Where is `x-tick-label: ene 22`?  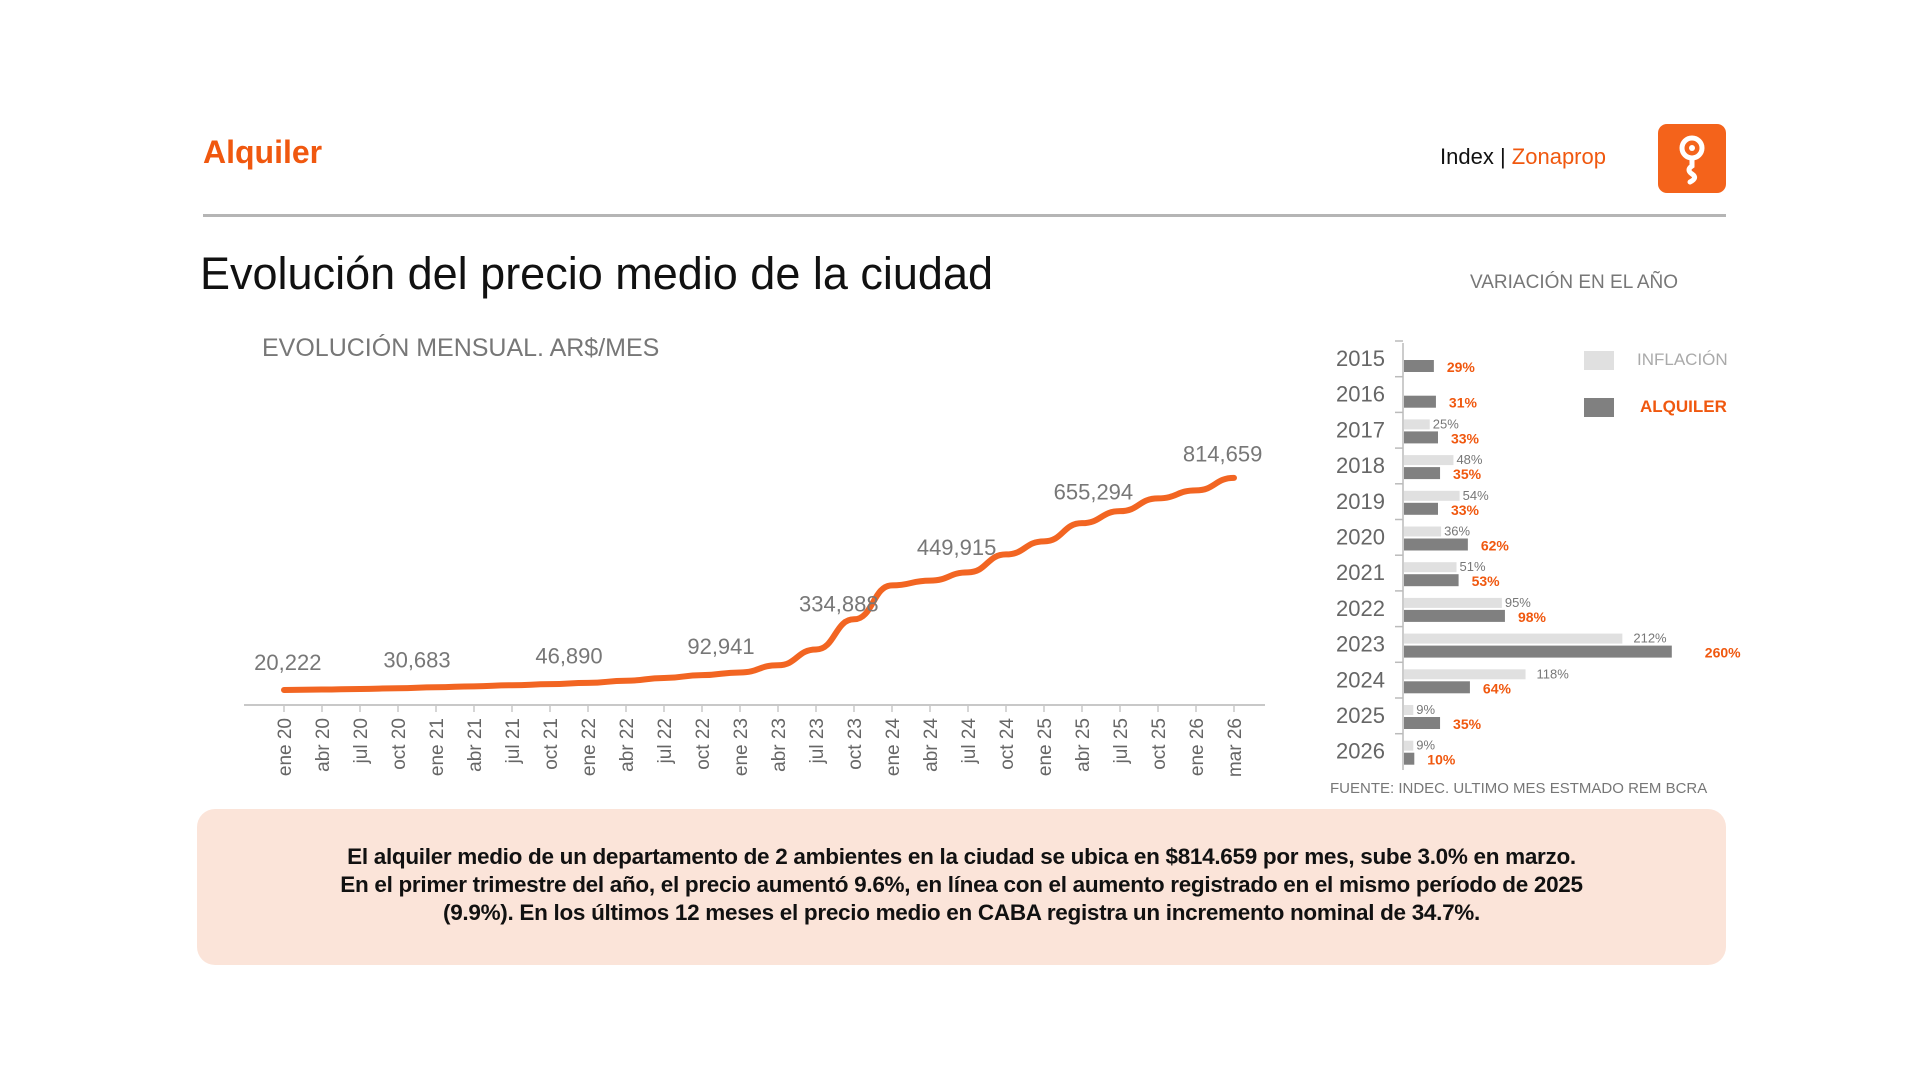 x-tick-label: ene 22 is located at coordinates (589, 747).